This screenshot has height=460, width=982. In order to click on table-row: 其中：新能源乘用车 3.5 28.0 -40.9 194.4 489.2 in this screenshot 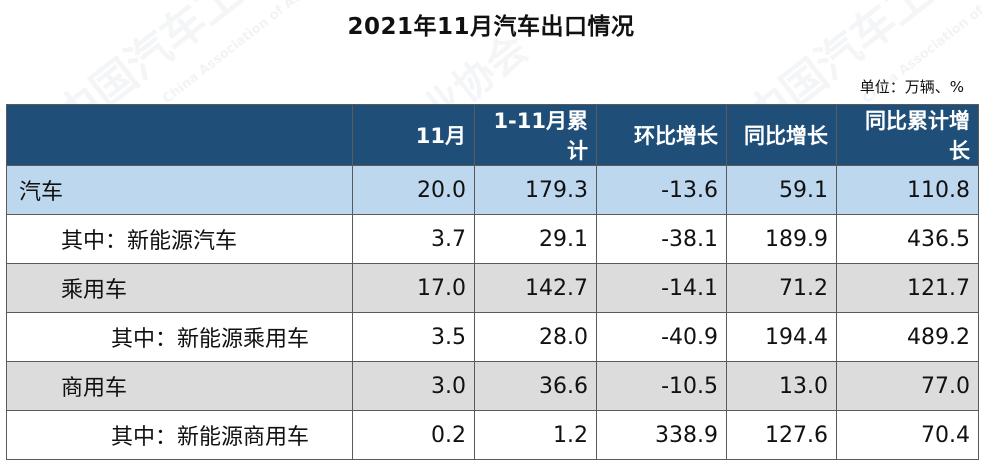, I will do `click(492, 337)`.